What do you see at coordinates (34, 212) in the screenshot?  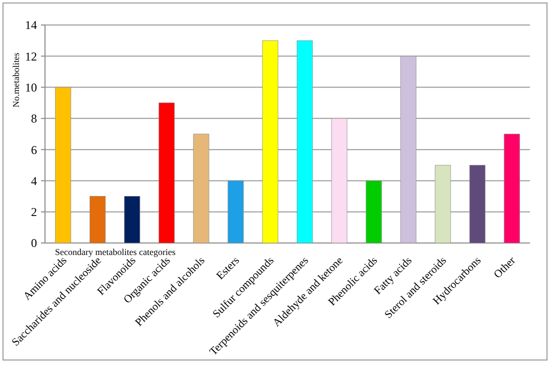 I see `y-tick-label: 2` at bounding box center [34, 212].